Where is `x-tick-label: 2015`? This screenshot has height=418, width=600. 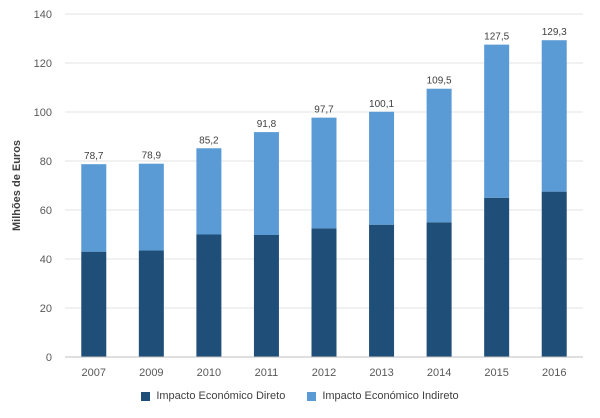 x-tick-label: 2015 is located at coordinates (496, 373).